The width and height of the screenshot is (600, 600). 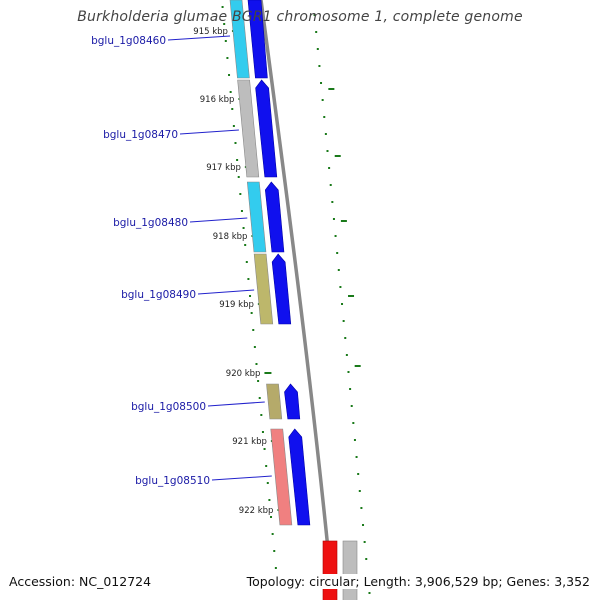 What do you see at coordinates (210, 32) in the screenshot?
I see `scale-tick-label: 915 kbp` at bounding box center [210, 32].